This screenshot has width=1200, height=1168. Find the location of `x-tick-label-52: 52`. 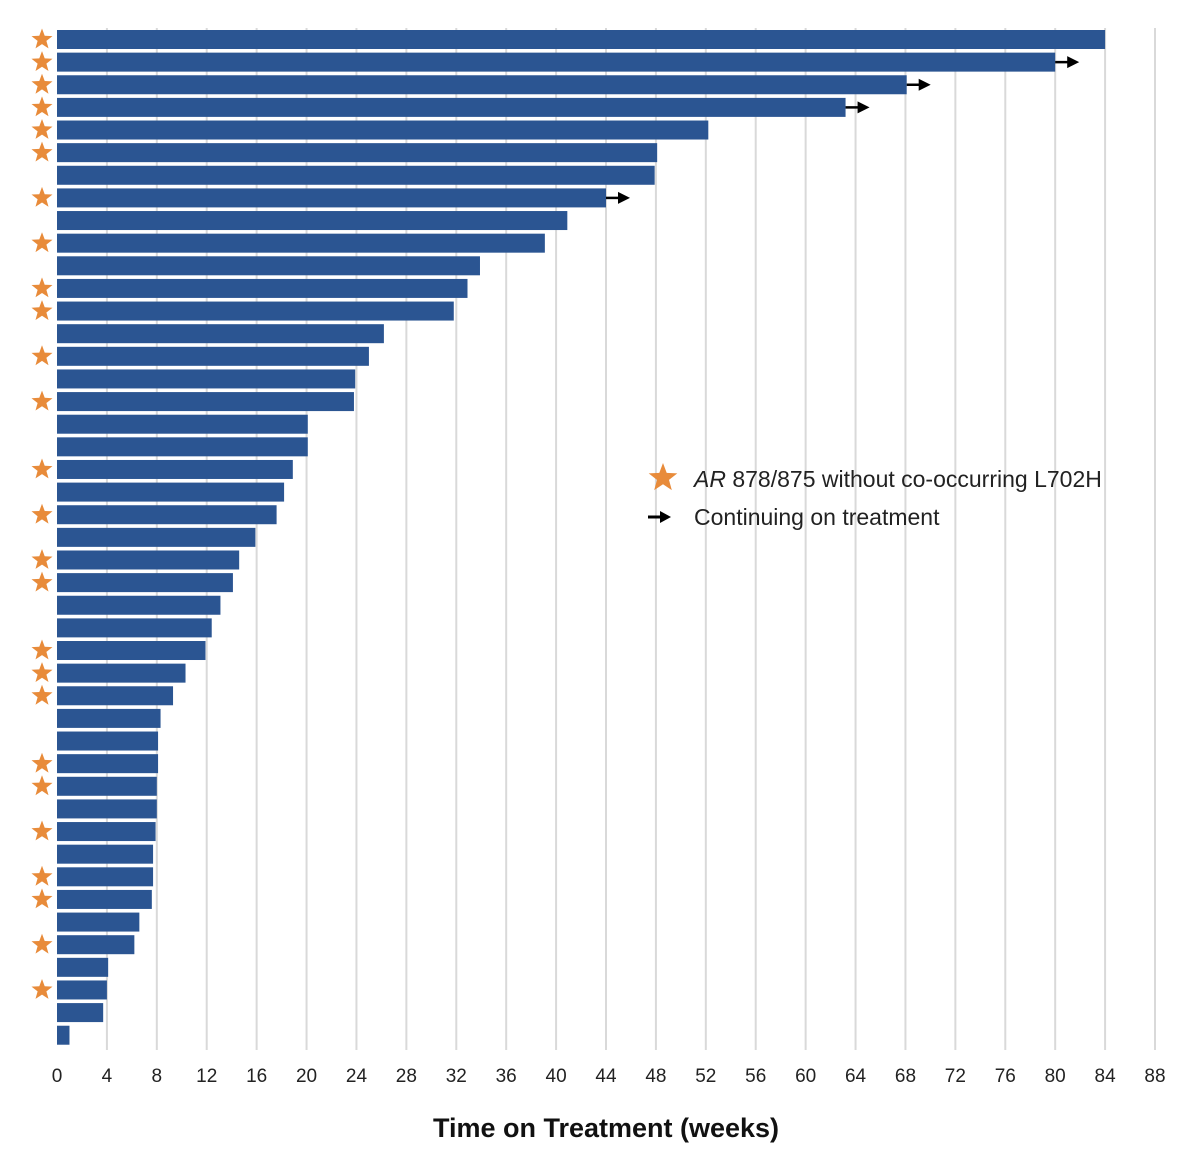

x-tick-label-52: 52 is located at coordinates (705, 1076).